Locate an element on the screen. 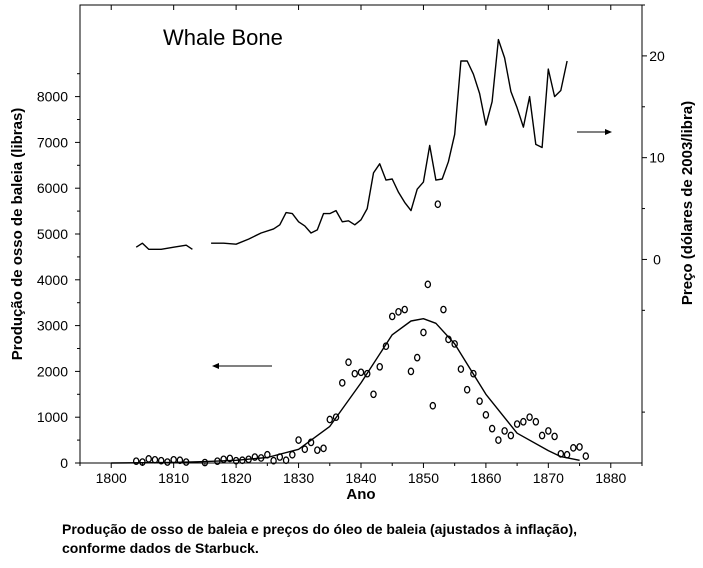 The width and height of the screenshot is (703, 568). x-tick-label: 1820 is located at coordinates (236, 478).